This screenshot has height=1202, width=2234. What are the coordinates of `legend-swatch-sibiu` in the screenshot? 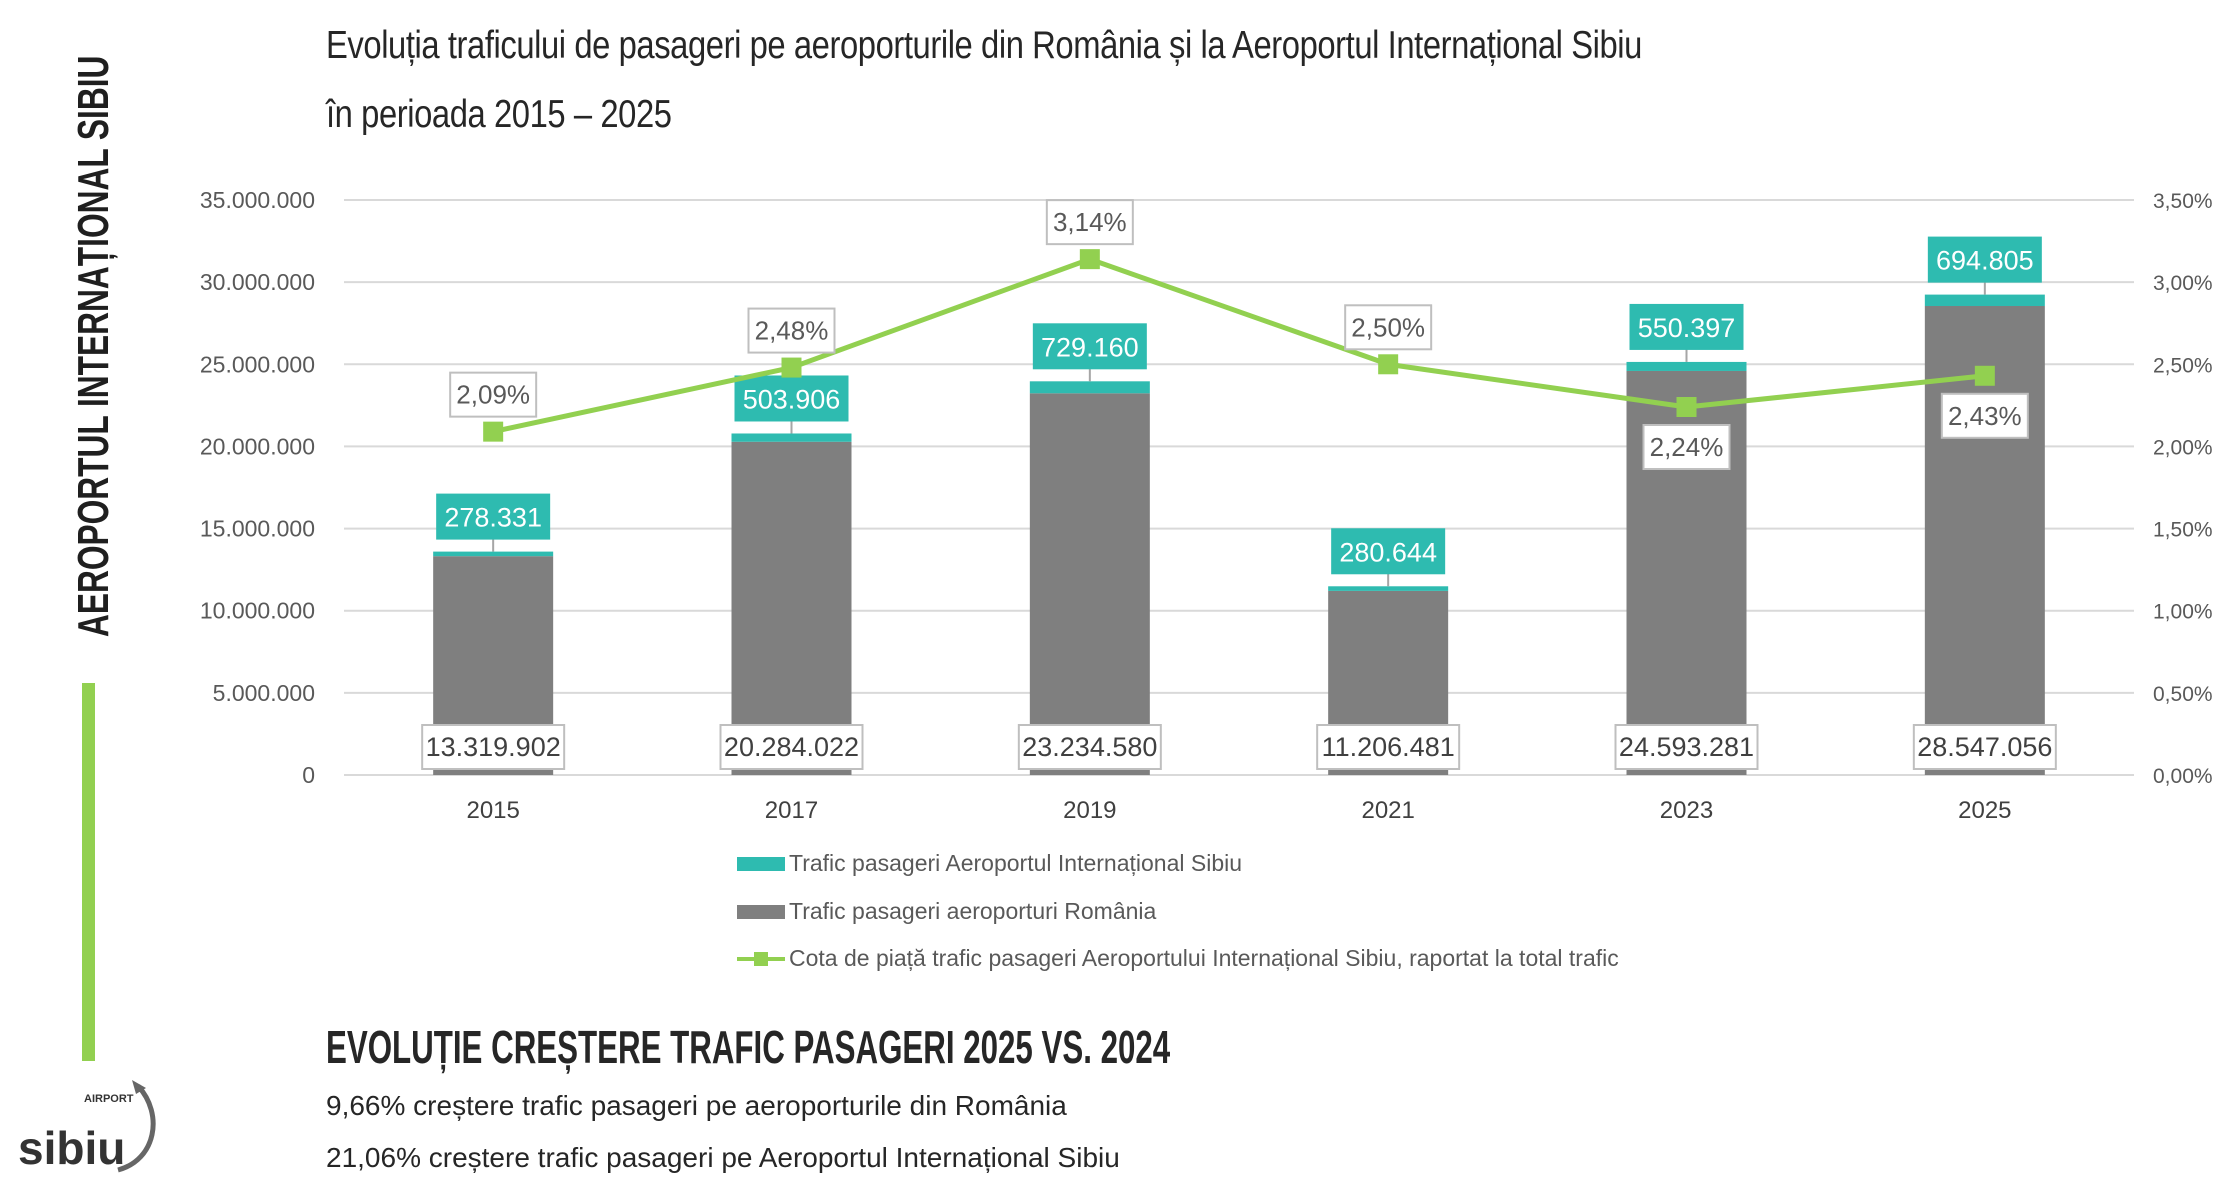 It's located at (761, 863).